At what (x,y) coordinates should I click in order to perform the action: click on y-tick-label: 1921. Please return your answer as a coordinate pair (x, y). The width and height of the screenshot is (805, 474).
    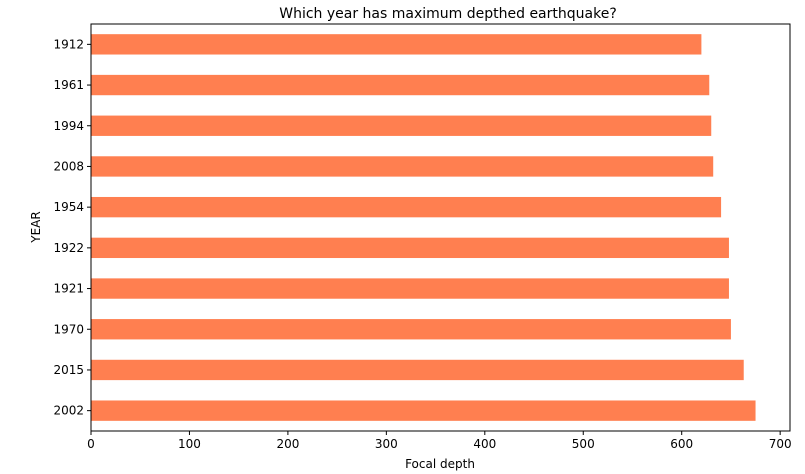
    Looking at the image, I should click on (68, 289).